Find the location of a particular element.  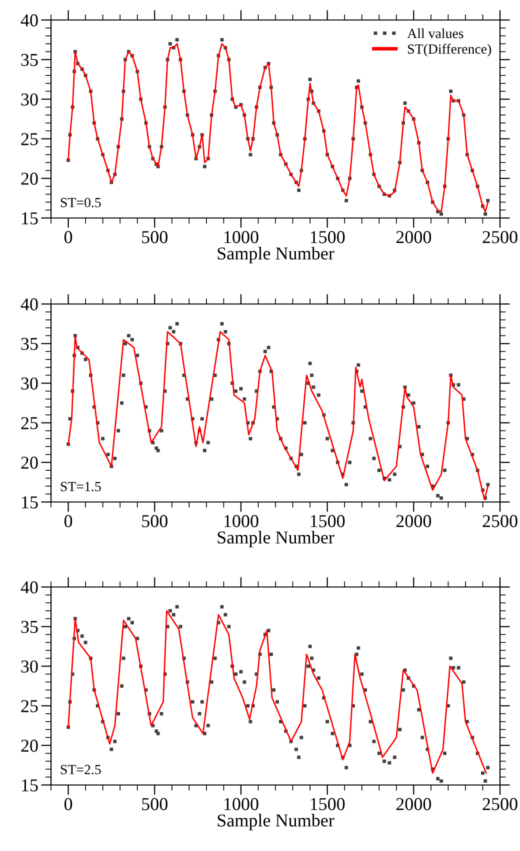

annotation: ST=2.5 is located at coordinates (80, 769).